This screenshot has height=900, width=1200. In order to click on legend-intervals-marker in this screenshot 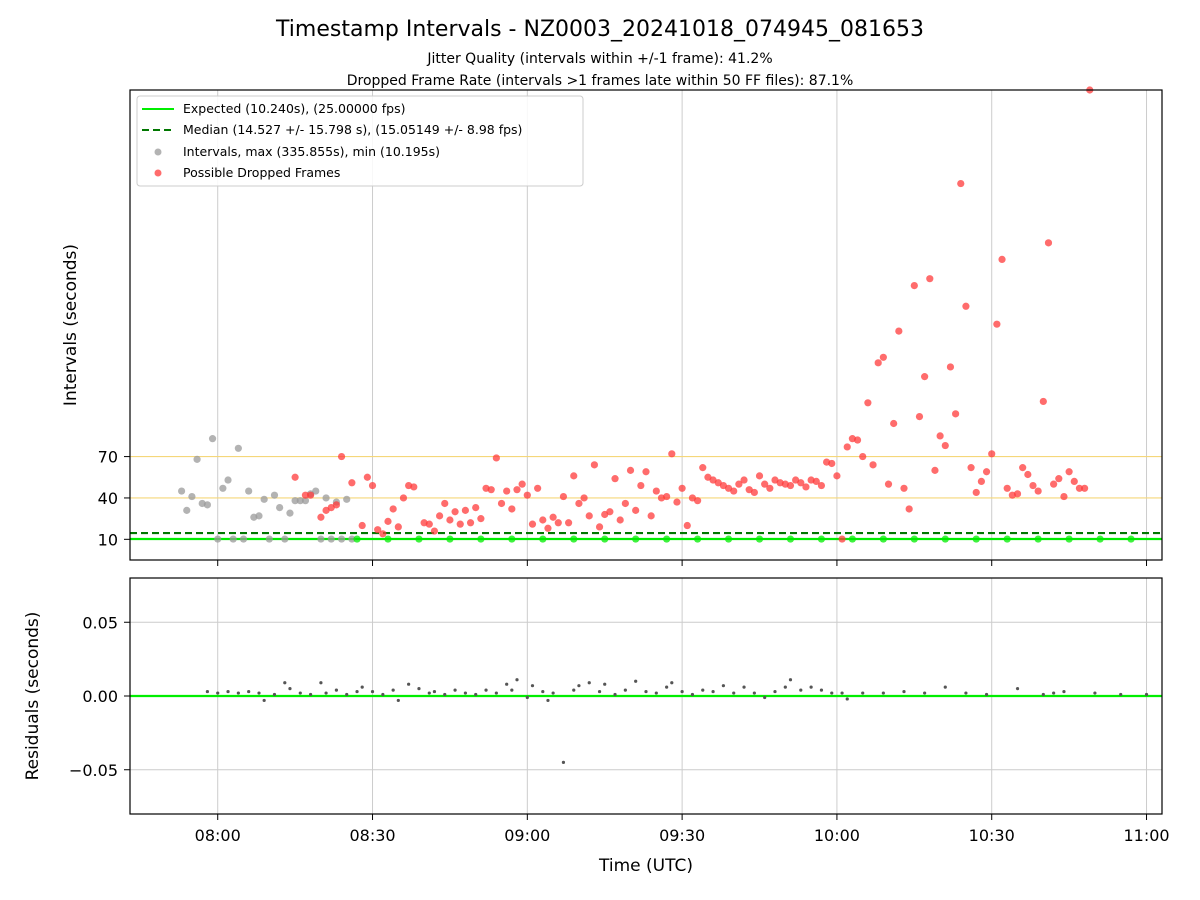, I will do `click(158, 152)`.